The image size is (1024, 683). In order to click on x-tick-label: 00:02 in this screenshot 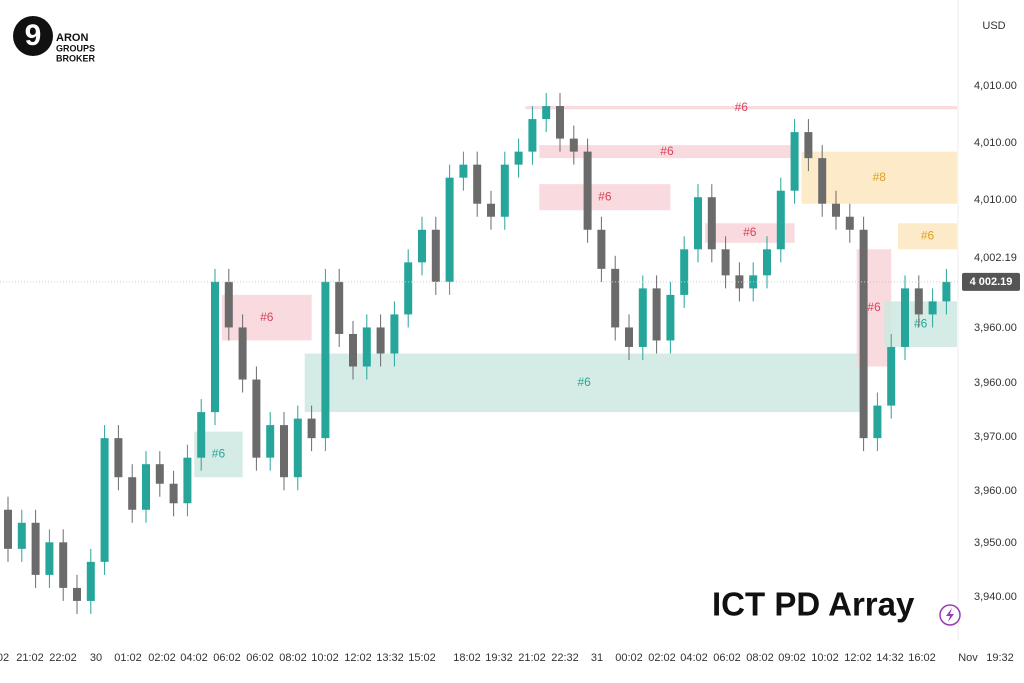, I will do `click(629, 658)`.